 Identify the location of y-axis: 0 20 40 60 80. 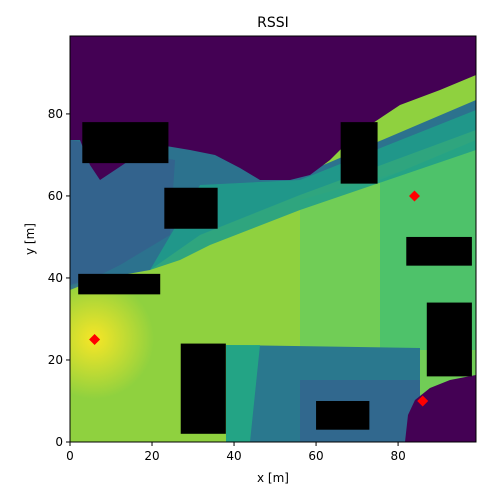
(59, 278).